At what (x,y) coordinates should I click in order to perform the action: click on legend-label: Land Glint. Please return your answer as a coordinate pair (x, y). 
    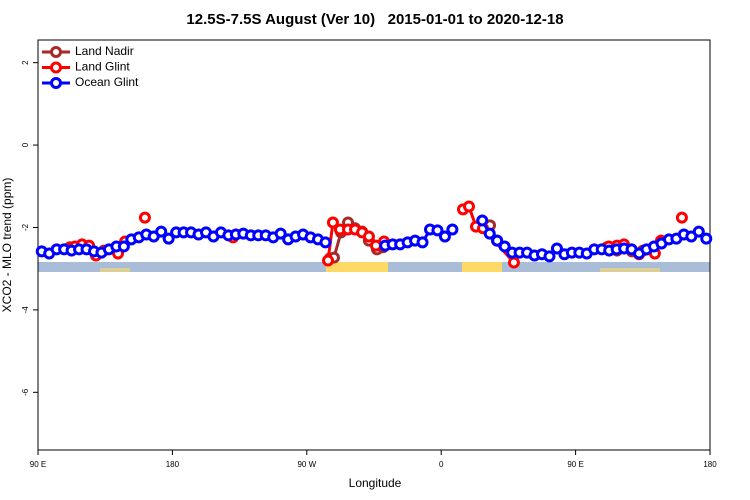
    Looking at the image, I should click on (102, 67).